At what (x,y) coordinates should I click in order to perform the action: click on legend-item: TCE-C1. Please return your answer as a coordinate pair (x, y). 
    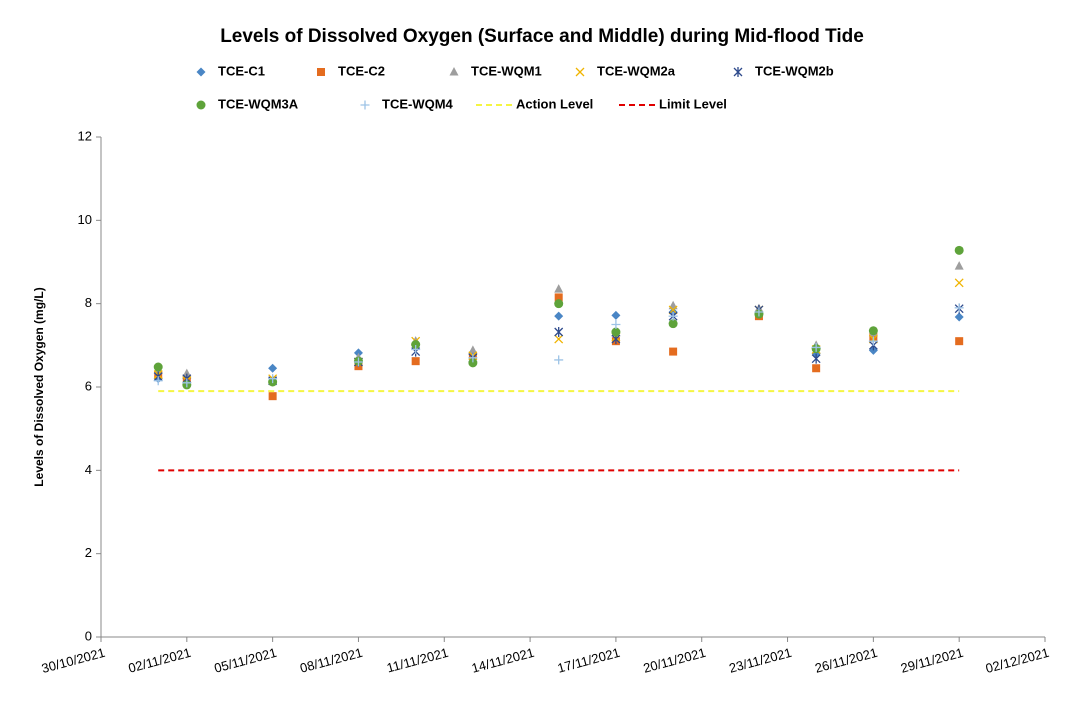
    Looking at the image, I should click on (230, 70).